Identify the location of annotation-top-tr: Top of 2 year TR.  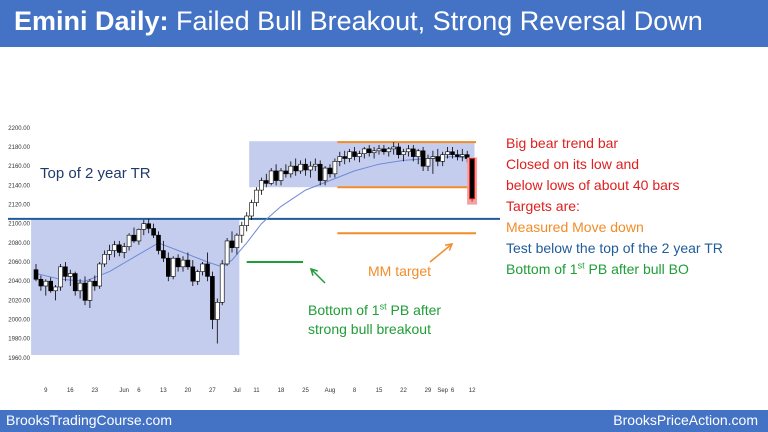
(95, 173).